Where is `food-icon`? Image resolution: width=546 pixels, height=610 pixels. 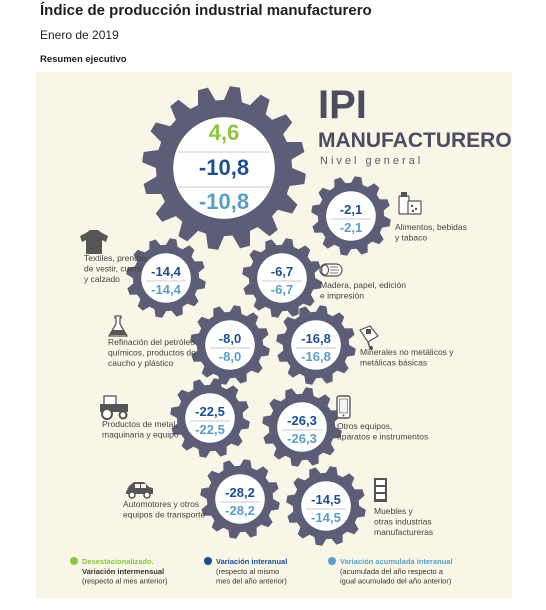
food-icon is located at coordinates (410, 203).